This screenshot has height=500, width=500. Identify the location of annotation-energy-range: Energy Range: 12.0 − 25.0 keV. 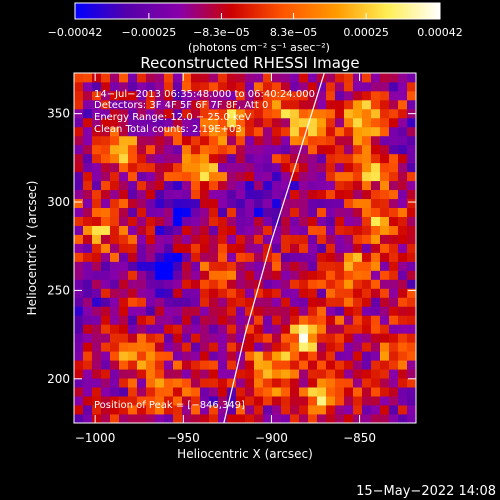
(172, 117).